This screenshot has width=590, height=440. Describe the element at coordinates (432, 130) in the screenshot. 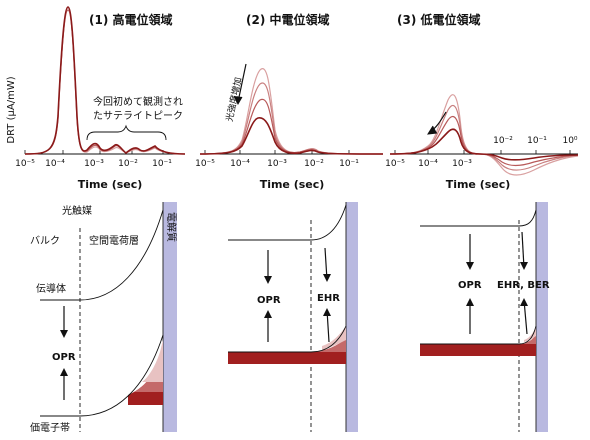

I see `panel-3-arrowhead` at that location.